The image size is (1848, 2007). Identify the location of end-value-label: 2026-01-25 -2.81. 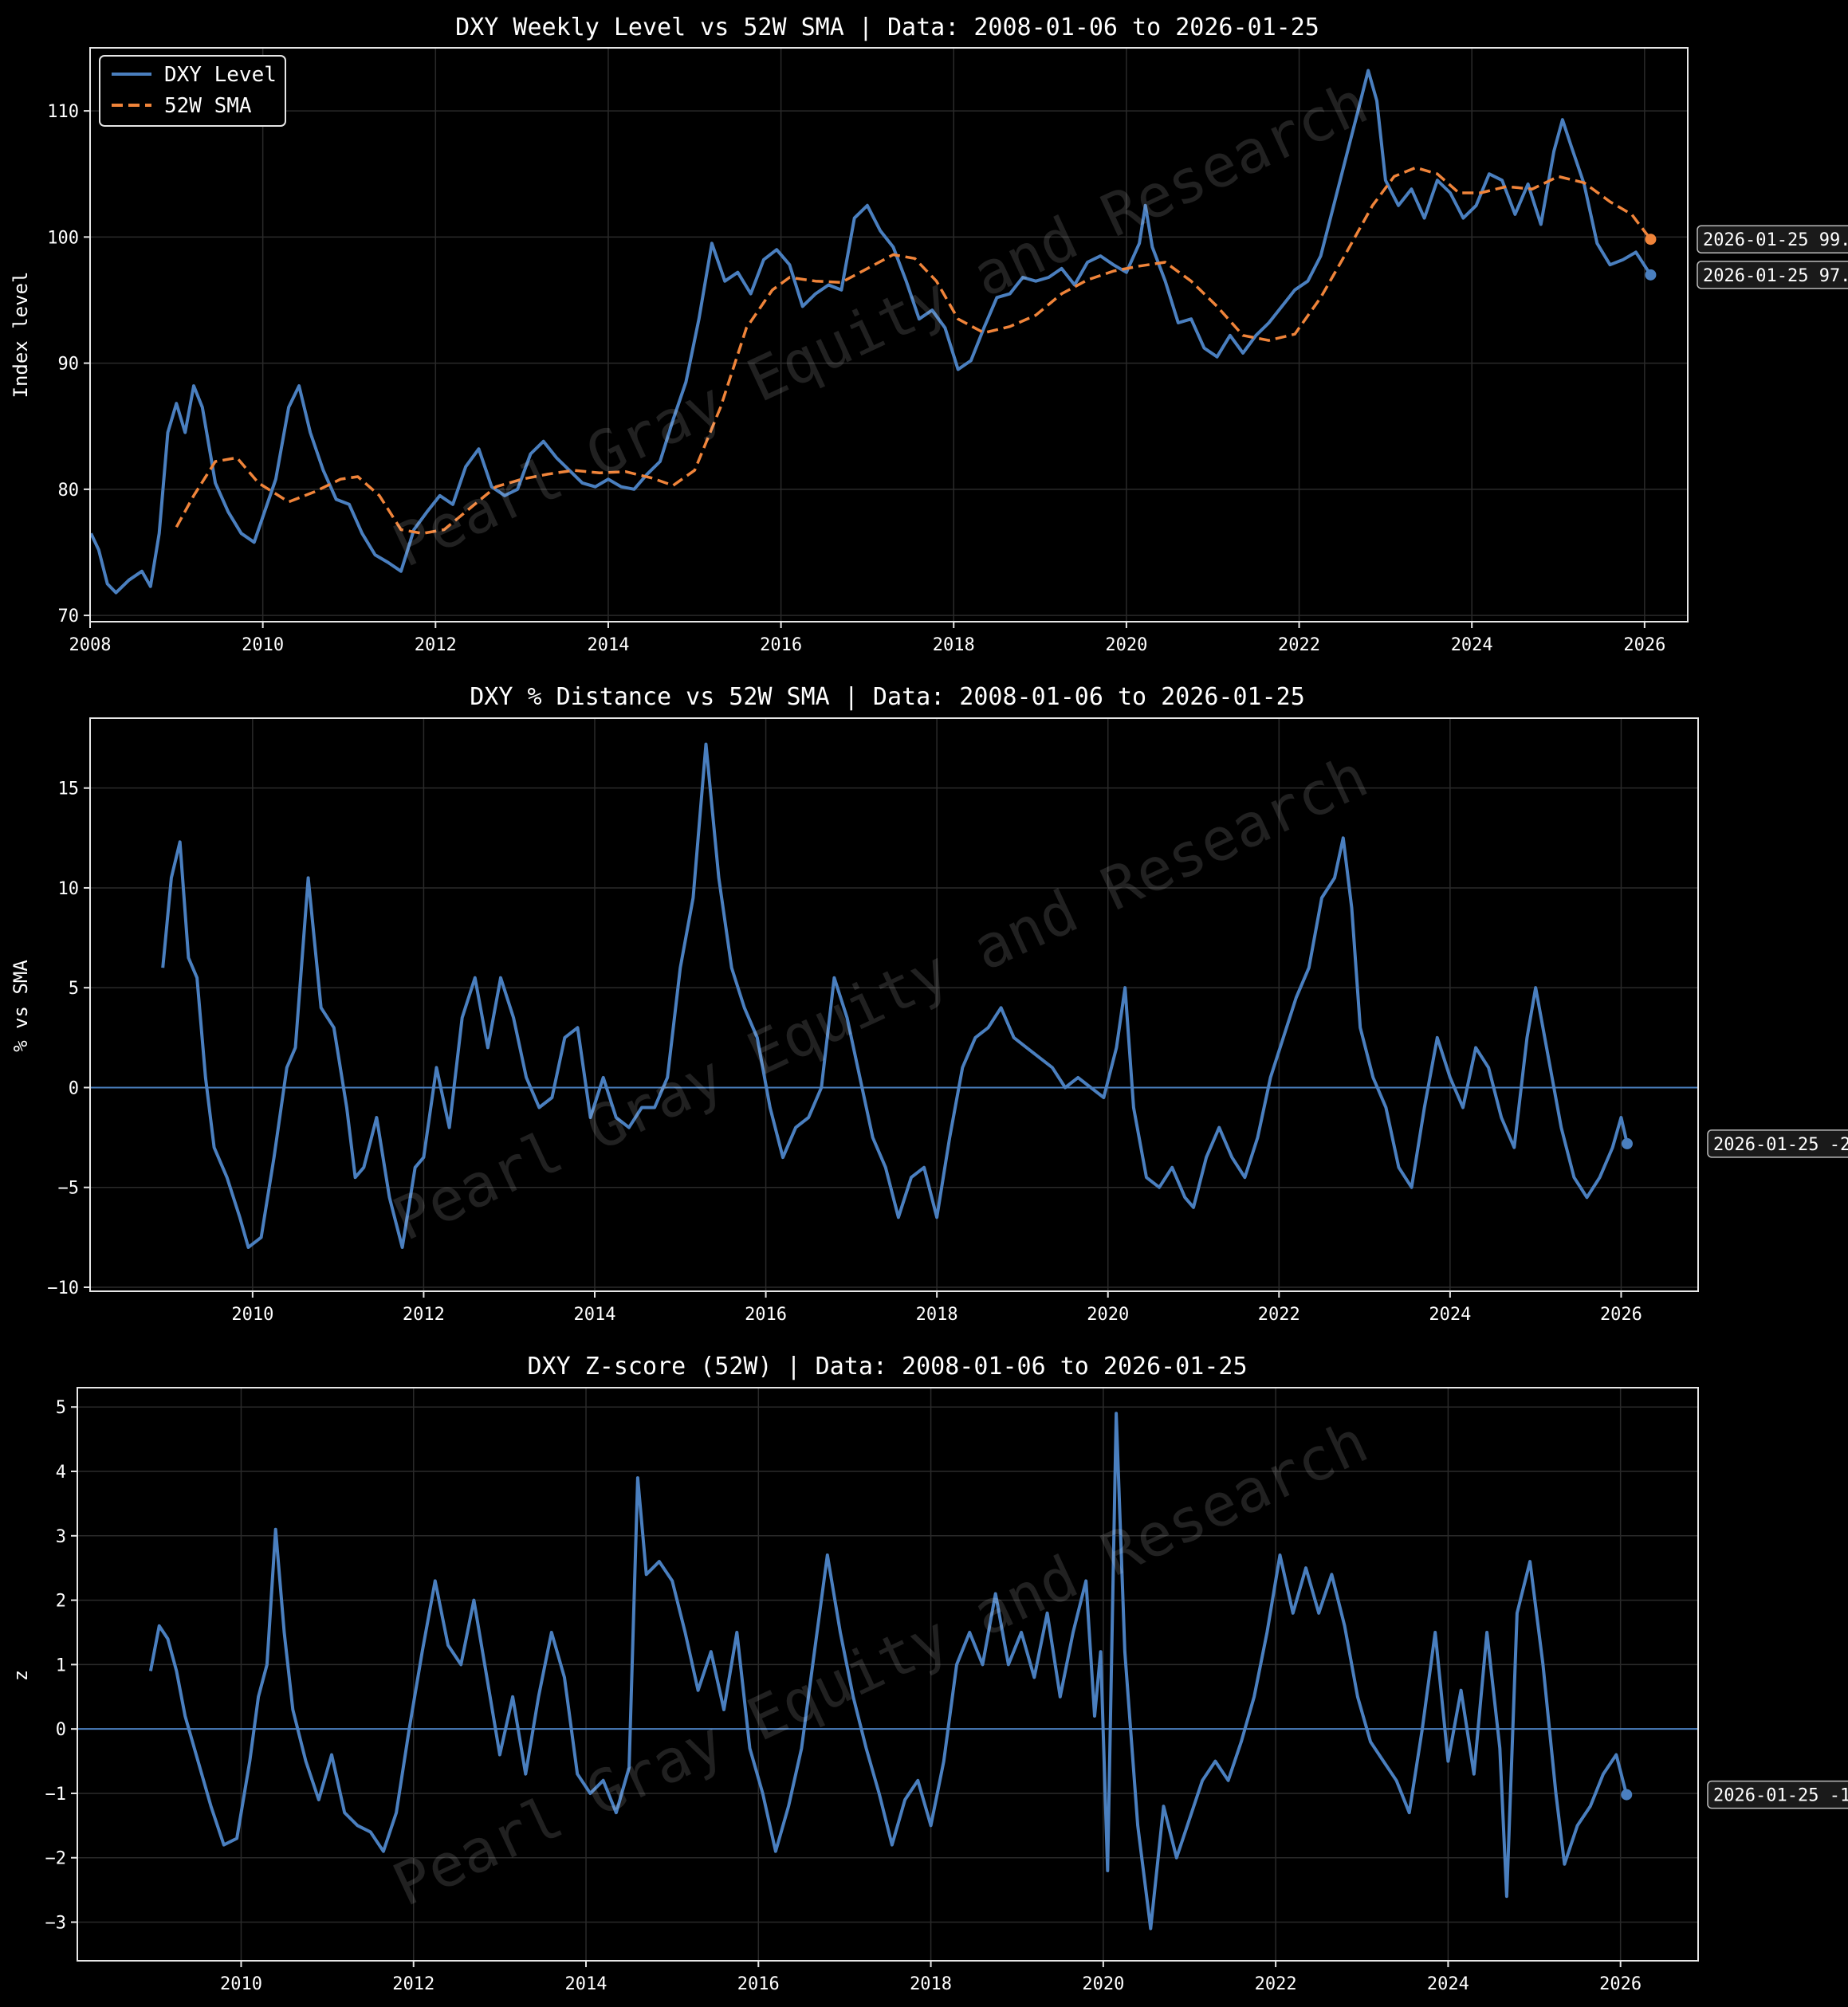
(1780, 1145).